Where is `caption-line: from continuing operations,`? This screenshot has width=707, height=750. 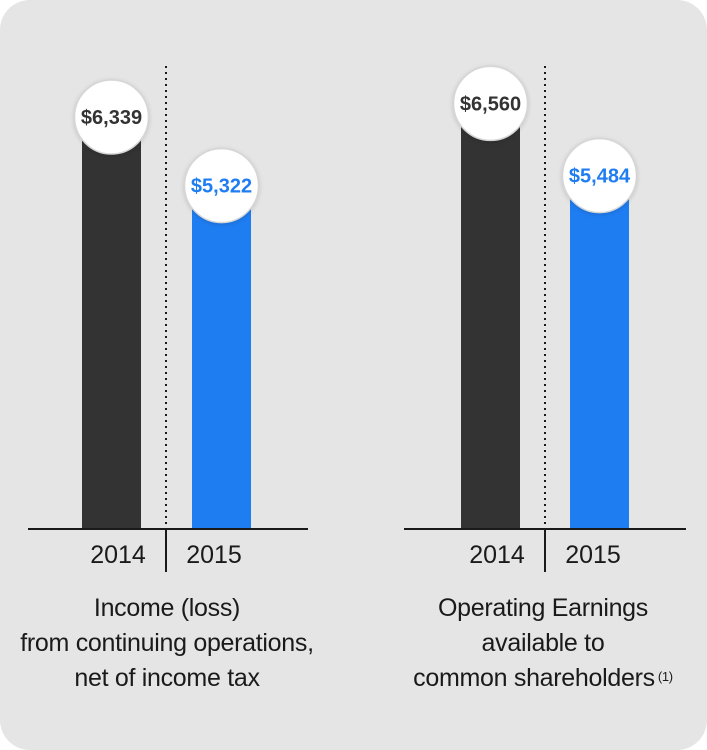
caption-line: from continuing operations, is located at coordinates (167, 643).